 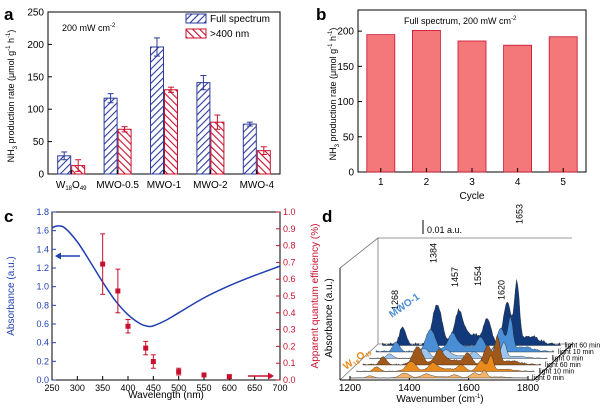 I want to click on peak-label-1457: 1457, so click(x=455, y=277).